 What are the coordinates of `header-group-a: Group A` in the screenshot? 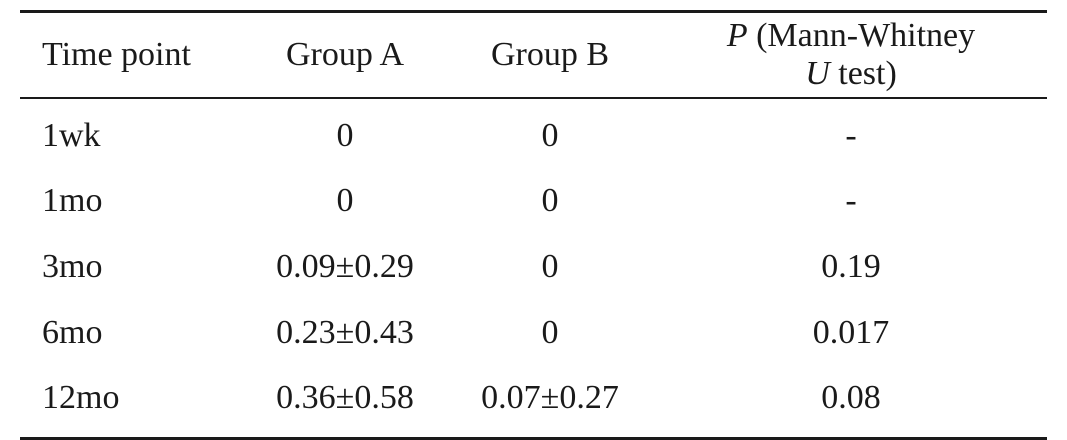 It's located at (345, 54).